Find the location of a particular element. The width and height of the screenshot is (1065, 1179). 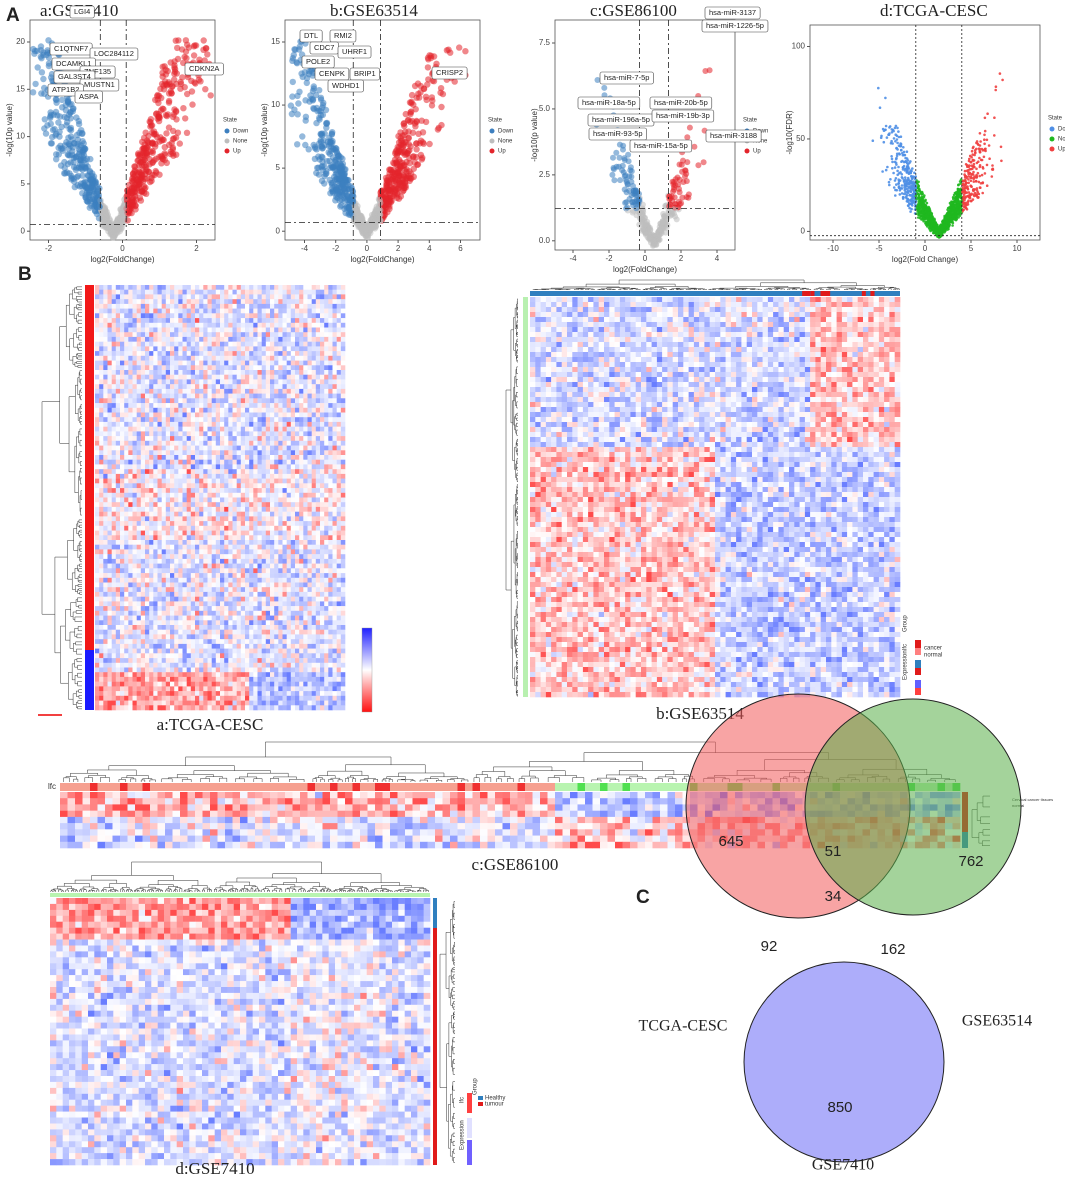

x-tick-label: 10 is located at coordinates (1017, 248).